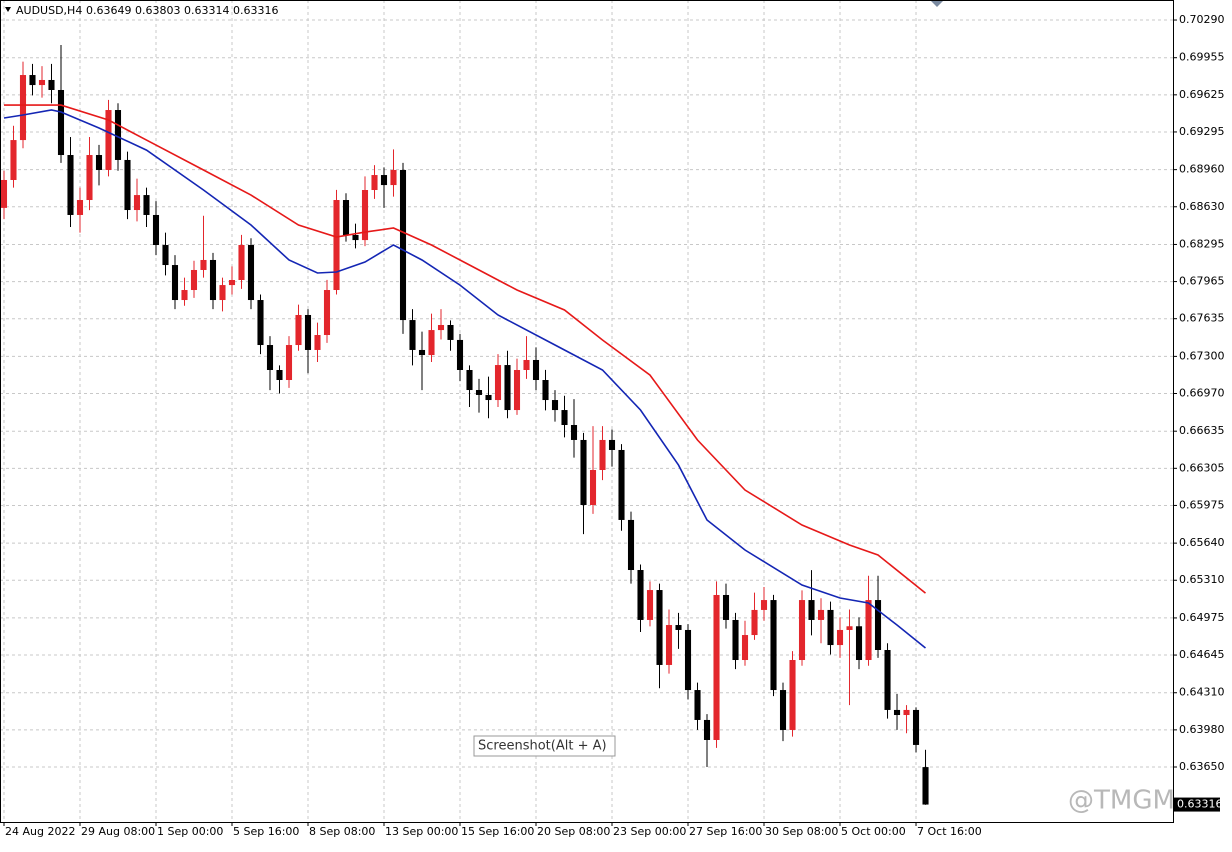  Describe the element at coordinates (1197, 804) in the screenshot. I see `price-label-box` at that location.